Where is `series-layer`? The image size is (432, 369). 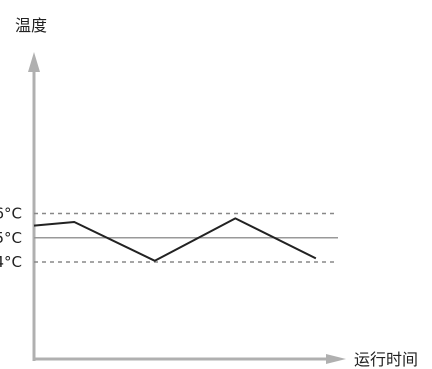
series-layer is located at coordinates (175, 239).